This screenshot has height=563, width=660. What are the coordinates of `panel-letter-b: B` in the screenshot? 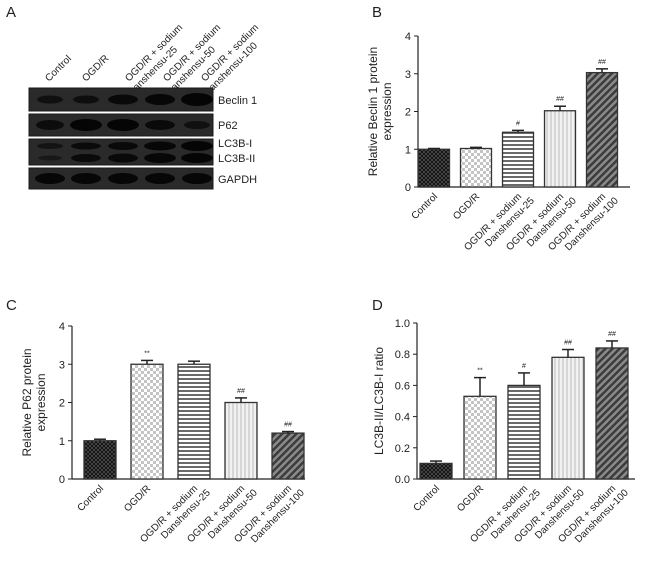 It's located at (377, 12).